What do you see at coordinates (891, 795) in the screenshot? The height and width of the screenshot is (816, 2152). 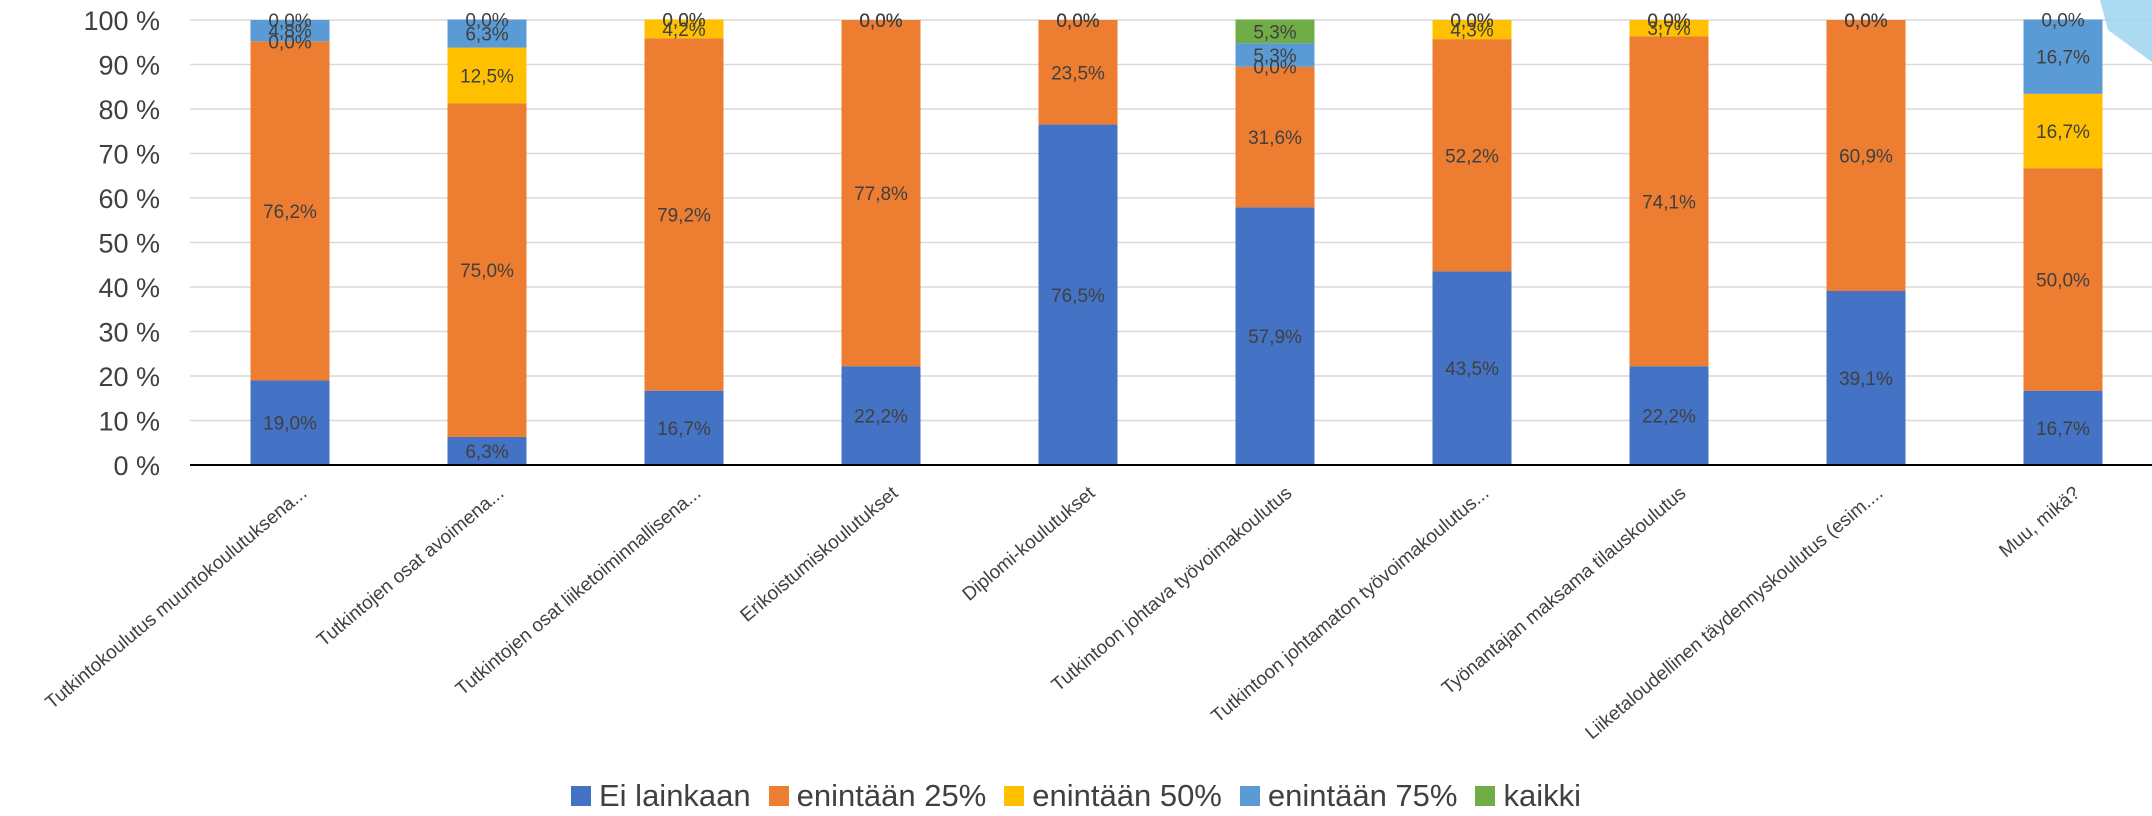 I see `legend-label: enintään 25%` at bounding box center [891, 795].